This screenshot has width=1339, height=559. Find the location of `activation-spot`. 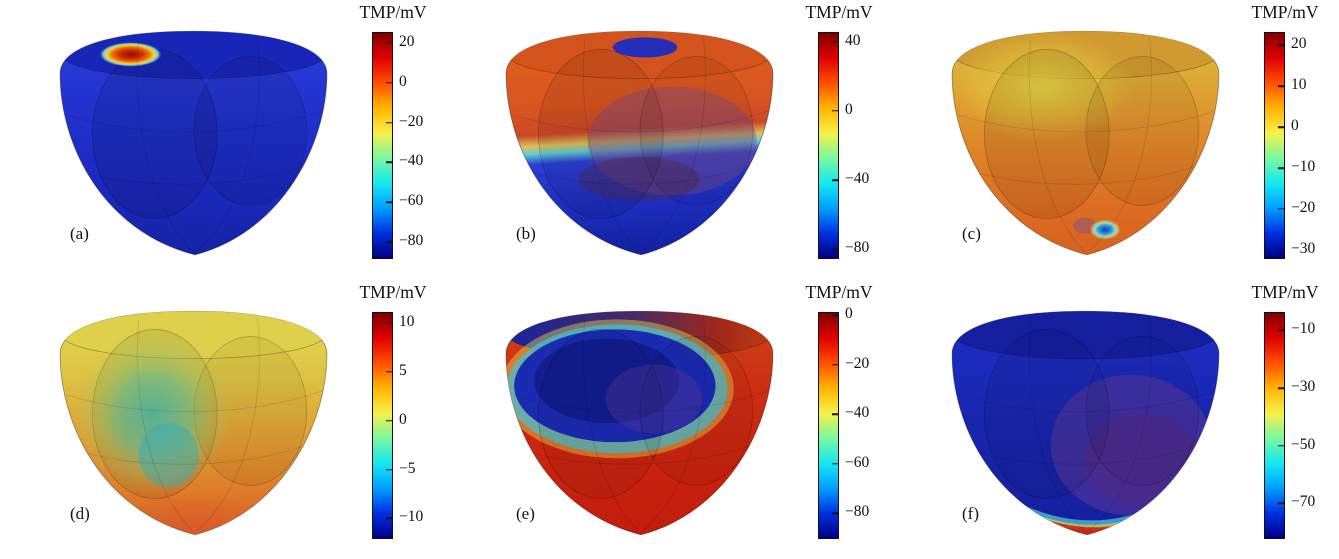

activation-spot is located at coordinates (130, 54).